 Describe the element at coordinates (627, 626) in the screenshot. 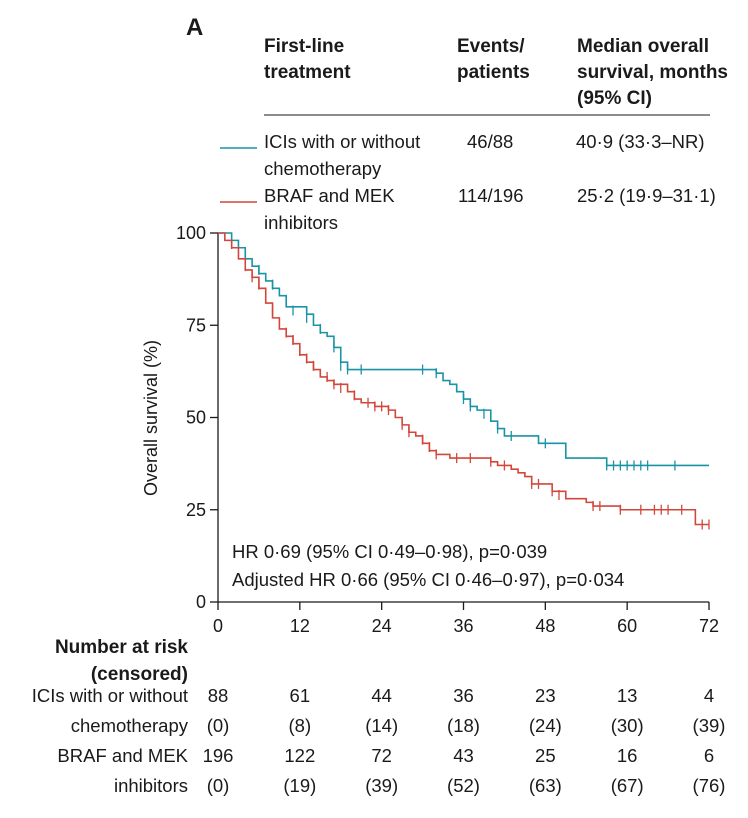

I see `x-tick-label: 60` at that location.